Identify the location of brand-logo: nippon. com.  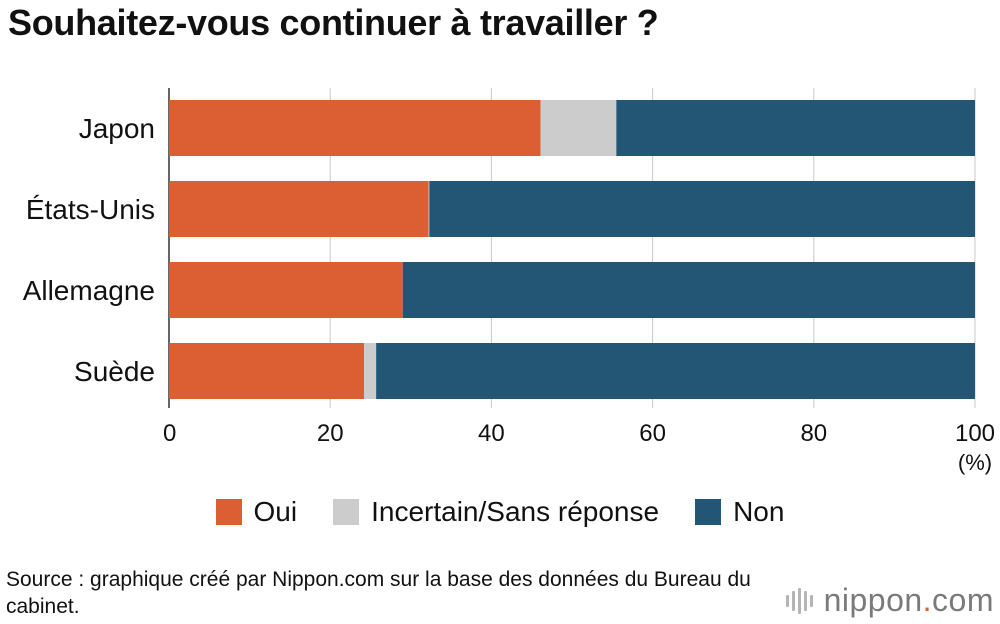
(889, 600).